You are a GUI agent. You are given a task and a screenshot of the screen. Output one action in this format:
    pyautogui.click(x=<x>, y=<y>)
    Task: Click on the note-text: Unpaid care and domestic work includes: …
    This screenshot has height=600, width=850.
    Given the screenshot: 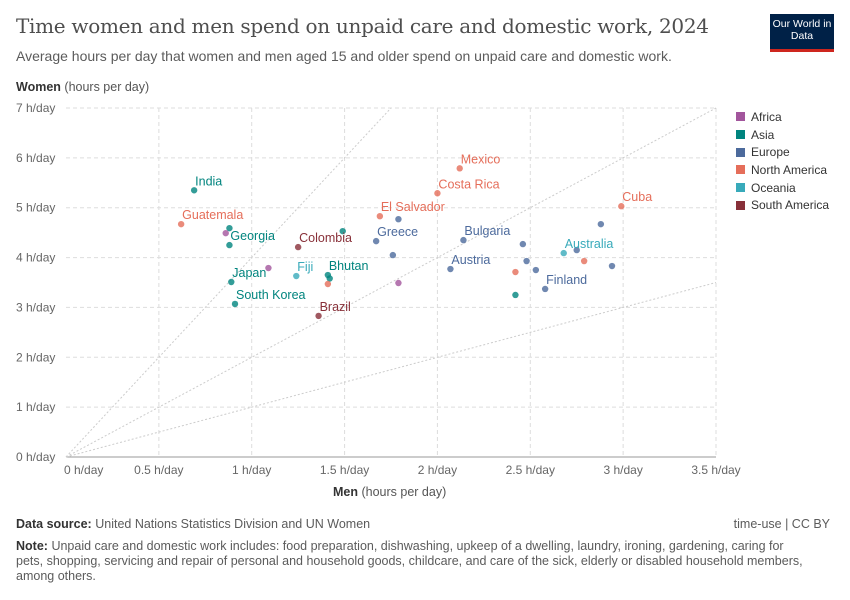 What is the action you would take?
    pyautogui.click(x=409, y=561)
    